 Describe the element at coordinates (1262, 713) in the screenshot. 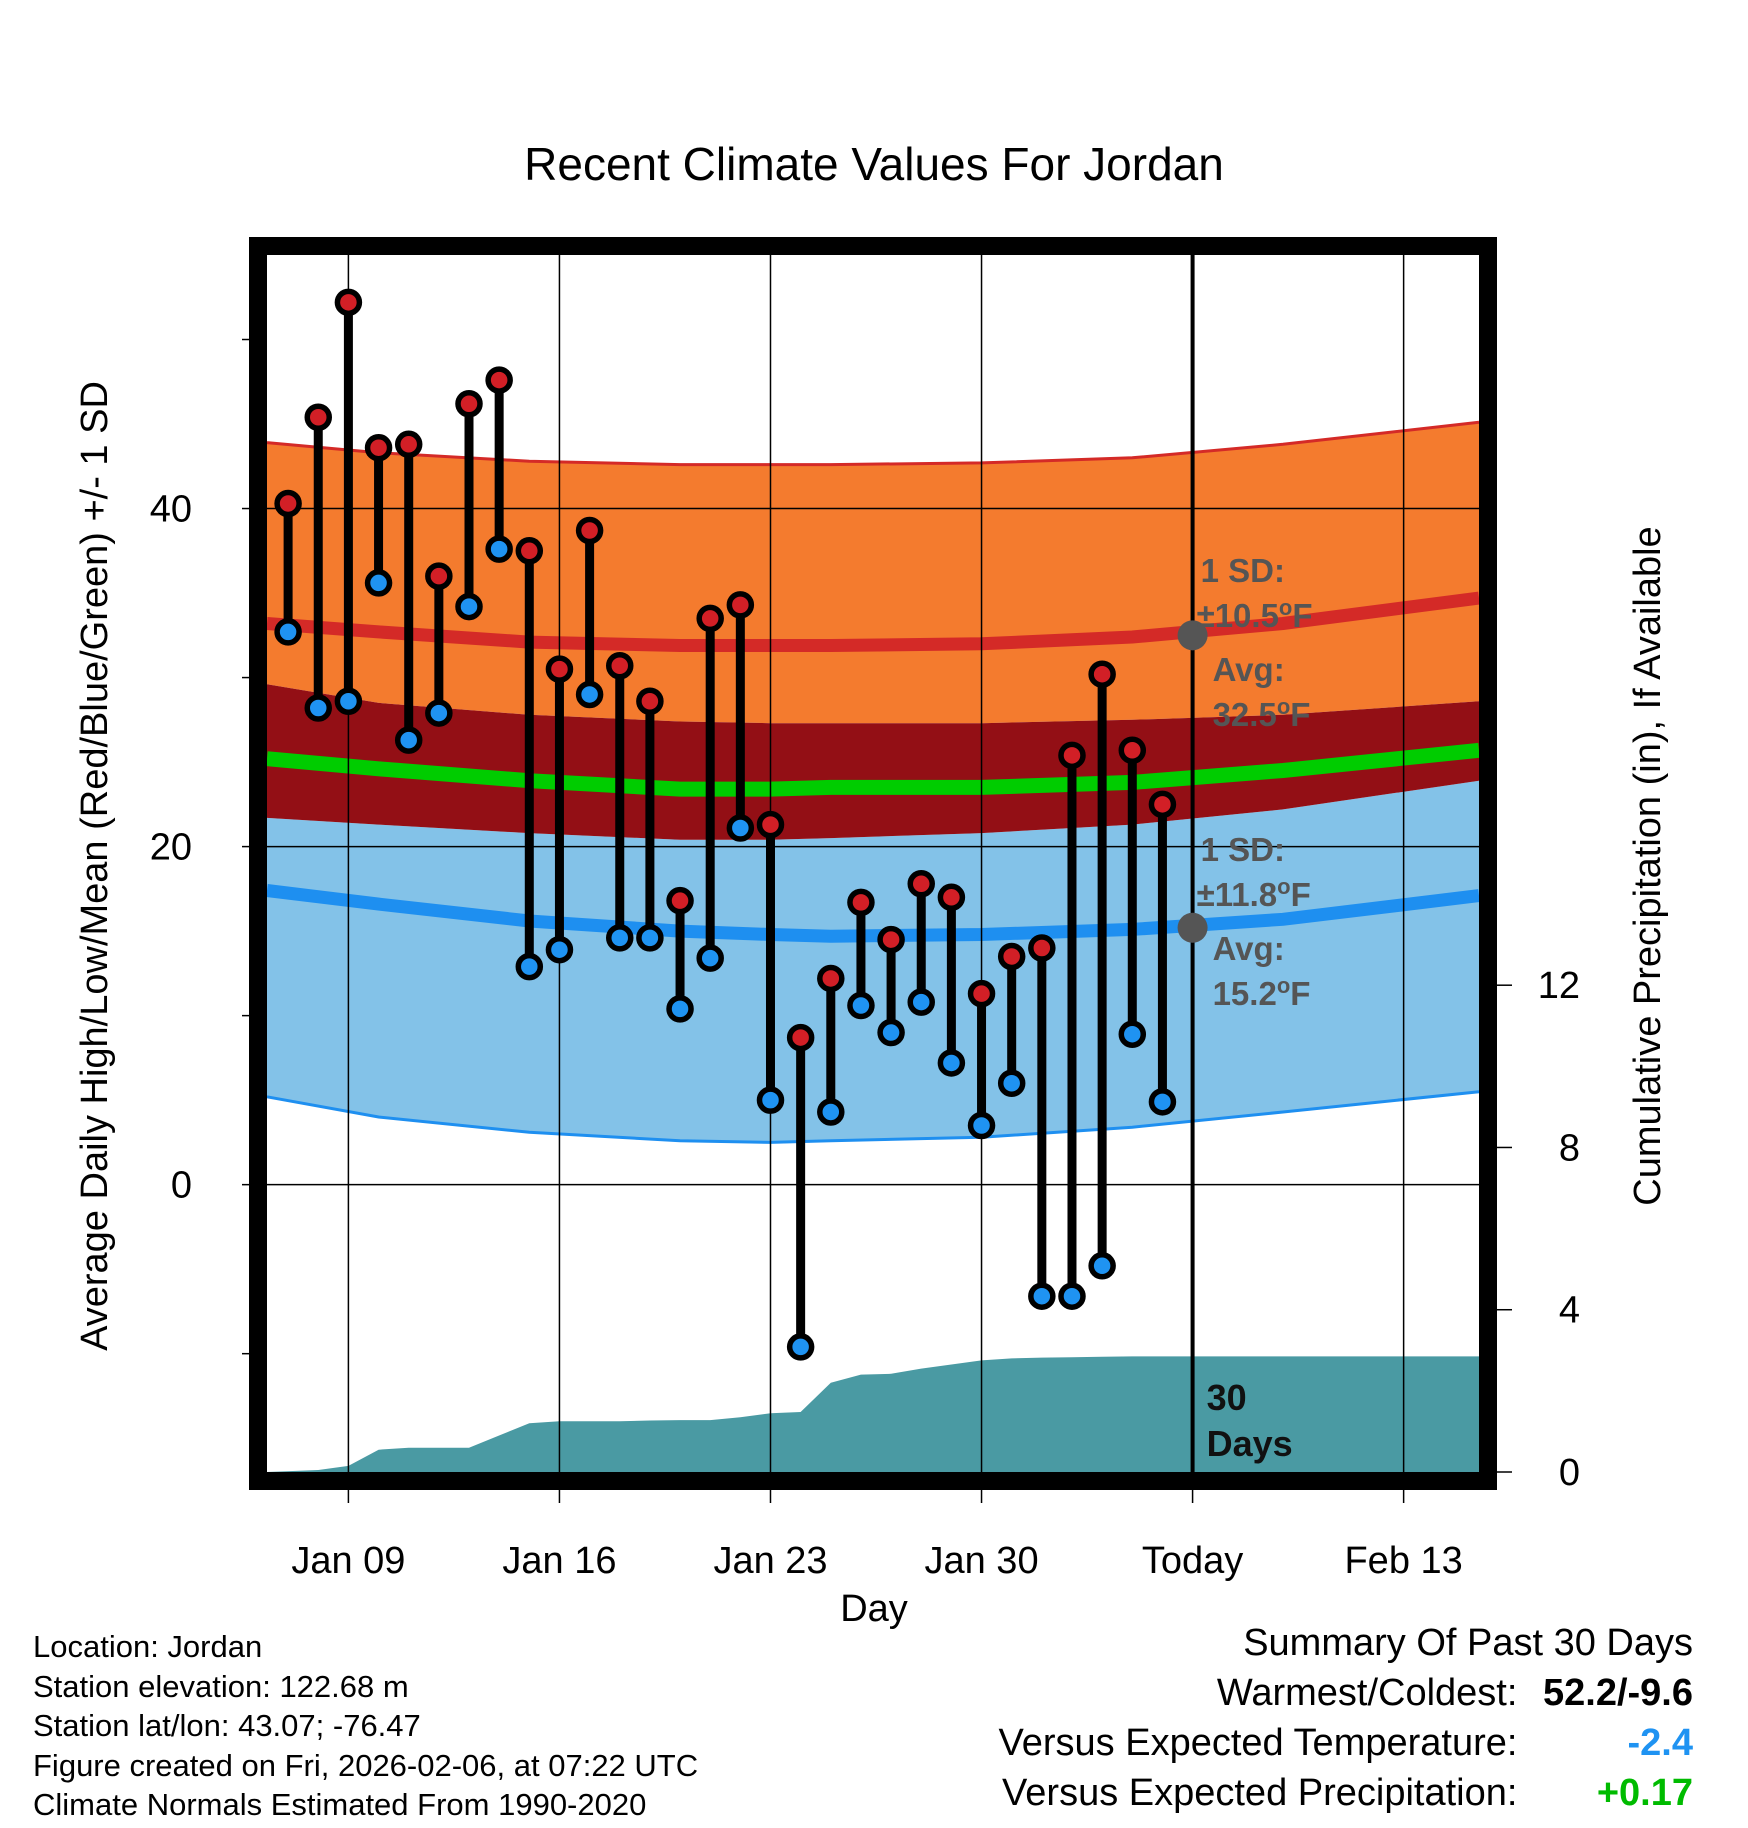

I see `high-avg-value: 32.5oF` at that location.